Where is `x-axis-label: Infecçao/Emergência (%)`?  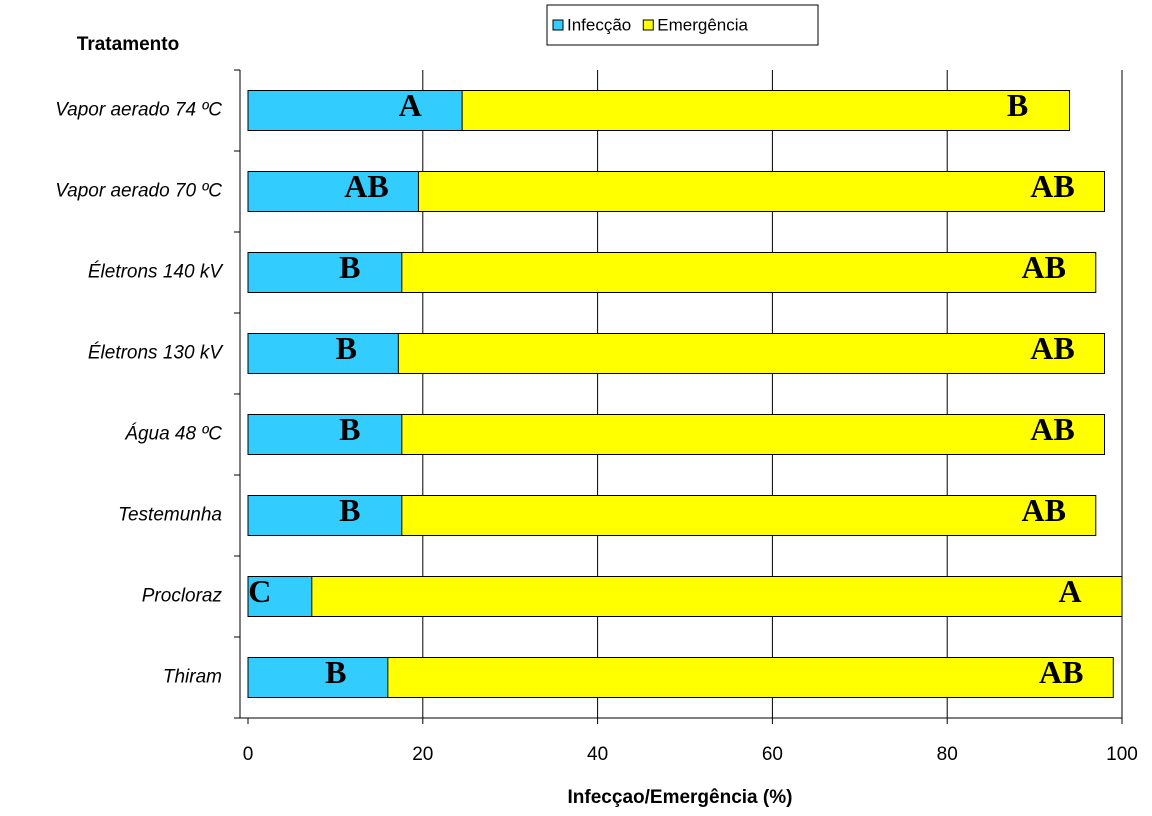 x-axis-label: Infecçao/Emergência (%) is located at coordinates (680, 797).